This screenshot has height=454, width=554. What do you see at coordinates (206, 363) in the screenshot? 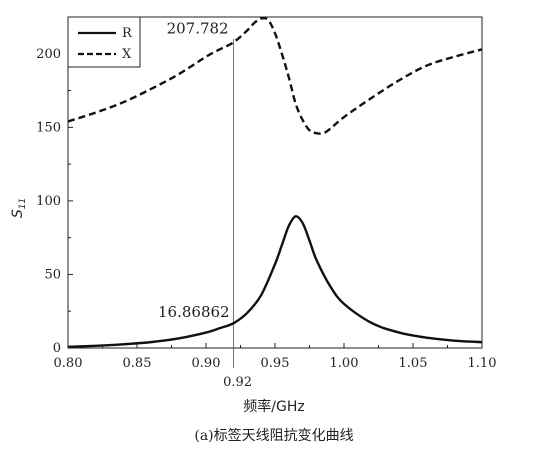
I see `x-tick-label: 0.90` at bounding box center [206, 363].